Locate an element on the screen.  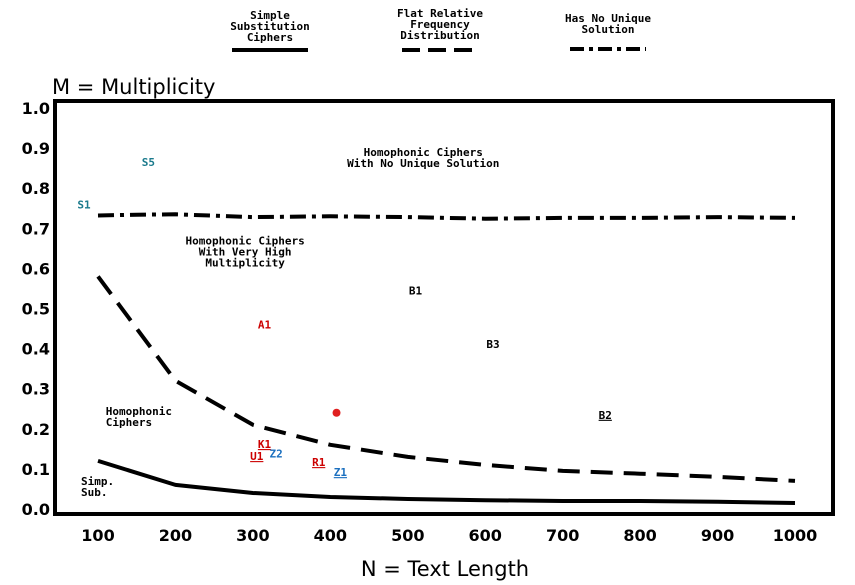
legend-label: Has No Unique Solution is located at coordinates (608, 24).